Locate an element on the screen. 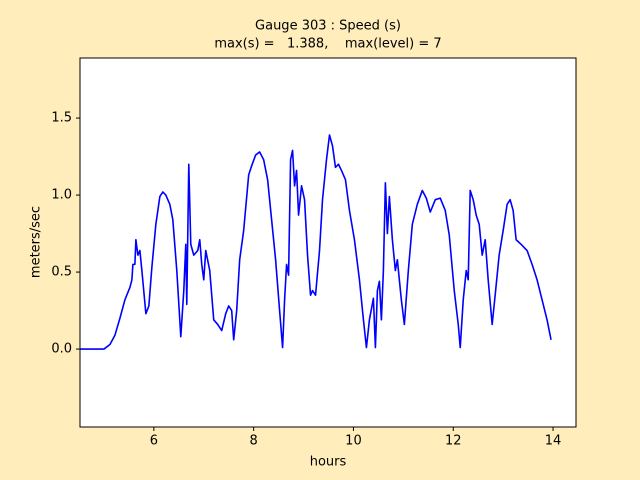  x-tick-label: 10 is located at coordinates (353, 441).